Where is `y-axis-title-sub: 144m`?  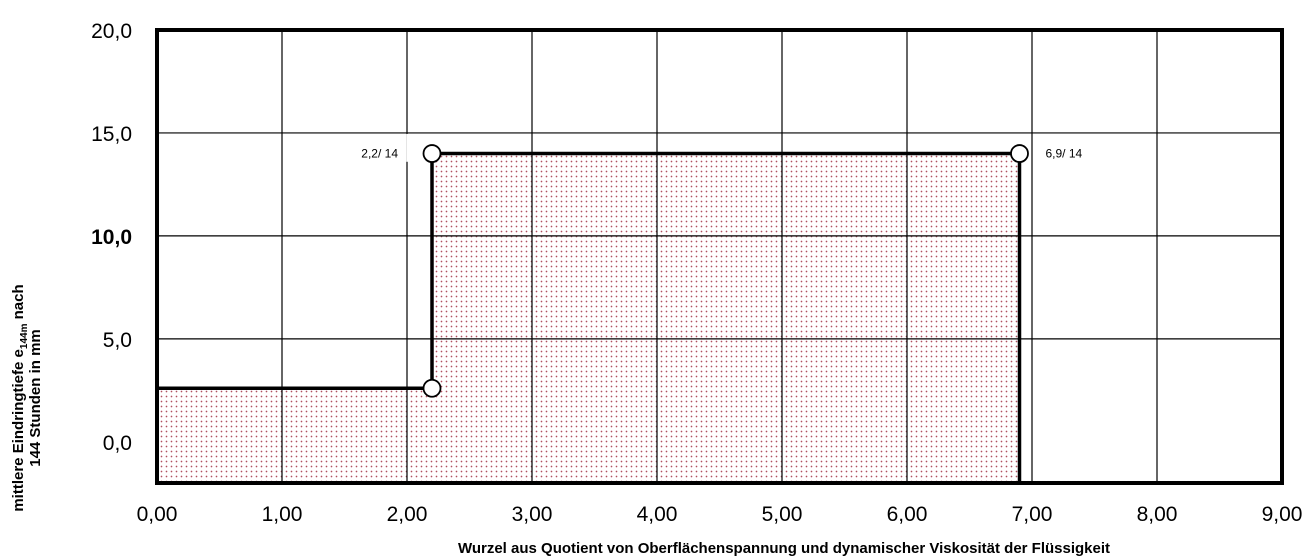 y-axis-title-sub: 144m is located at coordinates (24, 336).